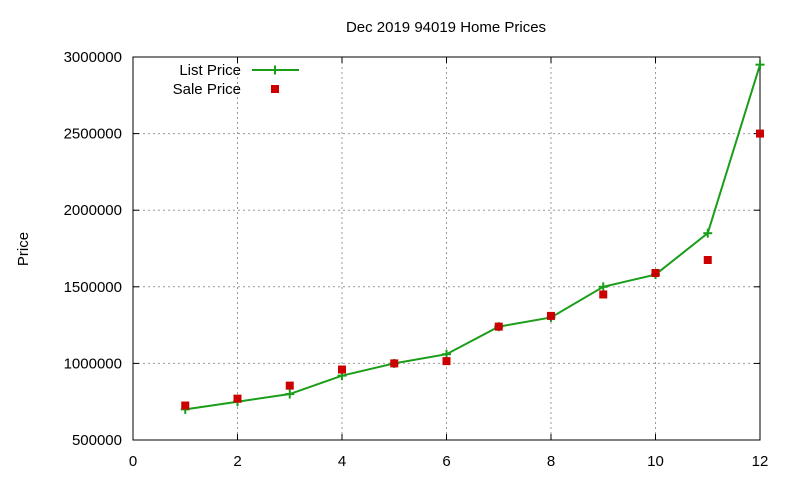 The height and width of the screenshot is (485, 800). What do you see at coordinates (446, 27) in the screenshot?
I see `chart-title: Dec 2019 94019 Home Prices` at bounding box center [446, 27].